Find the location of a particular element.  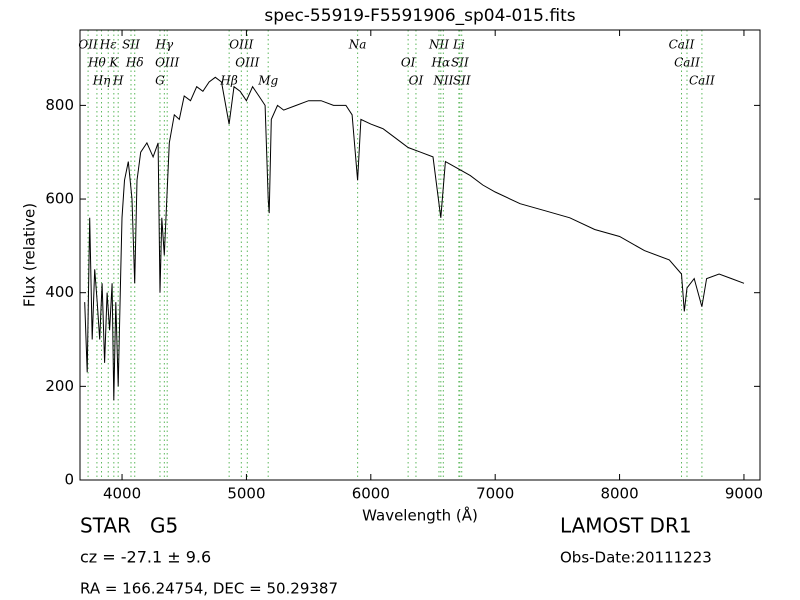

spectral-line-label: Hδ is located at coordinates (134, 63).